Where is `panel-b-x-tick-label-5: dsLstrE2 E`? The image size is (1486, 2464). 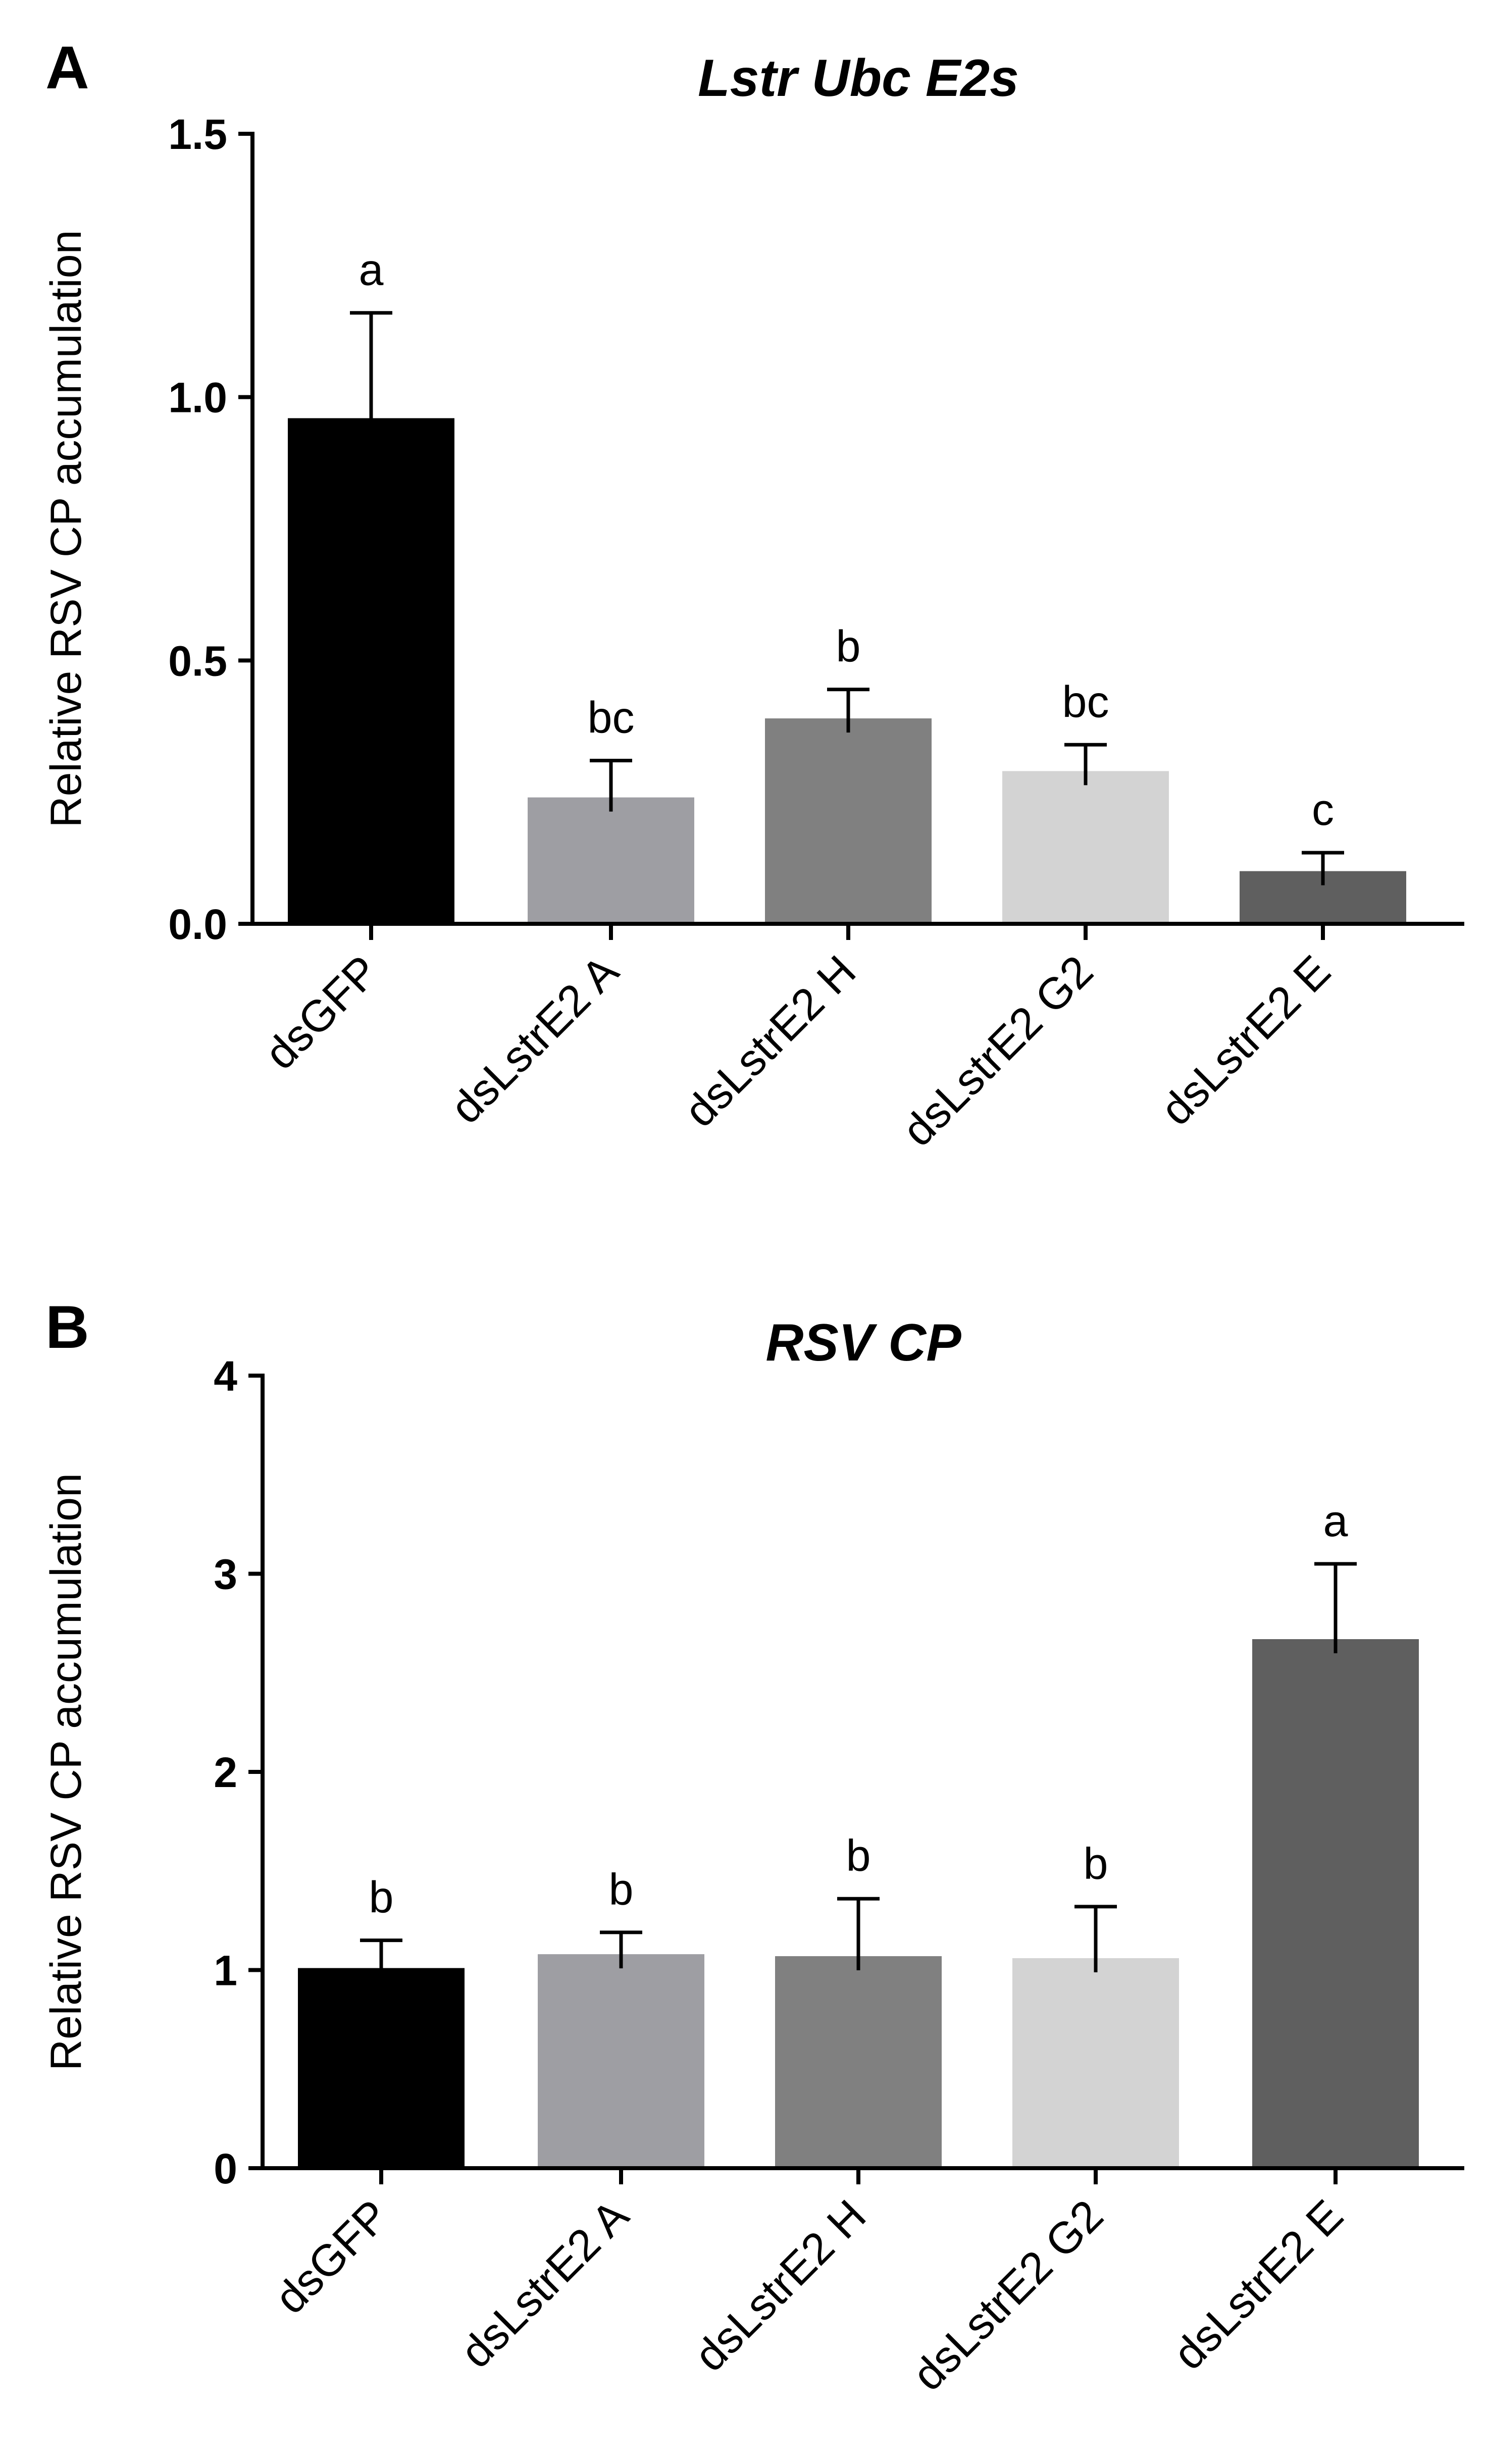
panel-b-x-tick-label-5: dsLstrE2 E is located at coordinates (1257, 2284).